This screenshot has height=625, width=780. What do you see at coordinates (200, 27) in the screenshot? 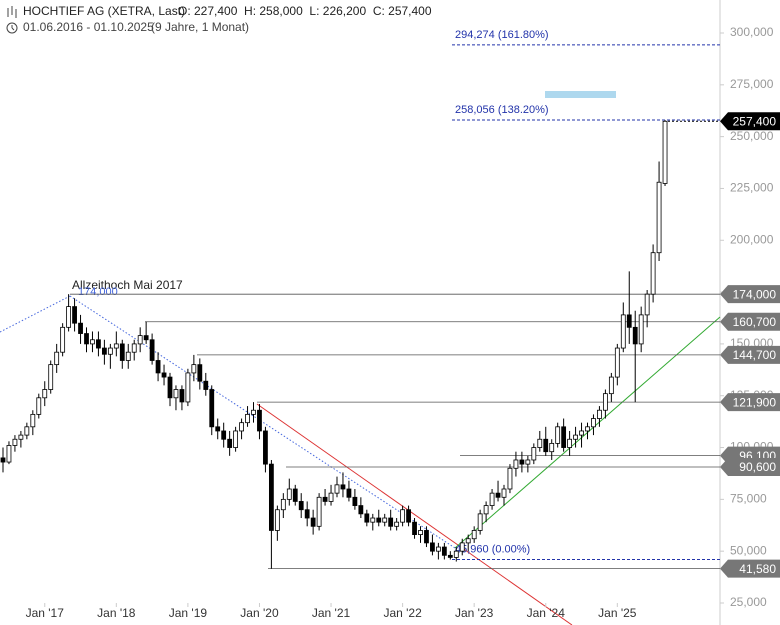
I see `header-duration: (9 Jahre, 1 Monat)` at bounding box center [200, 27].